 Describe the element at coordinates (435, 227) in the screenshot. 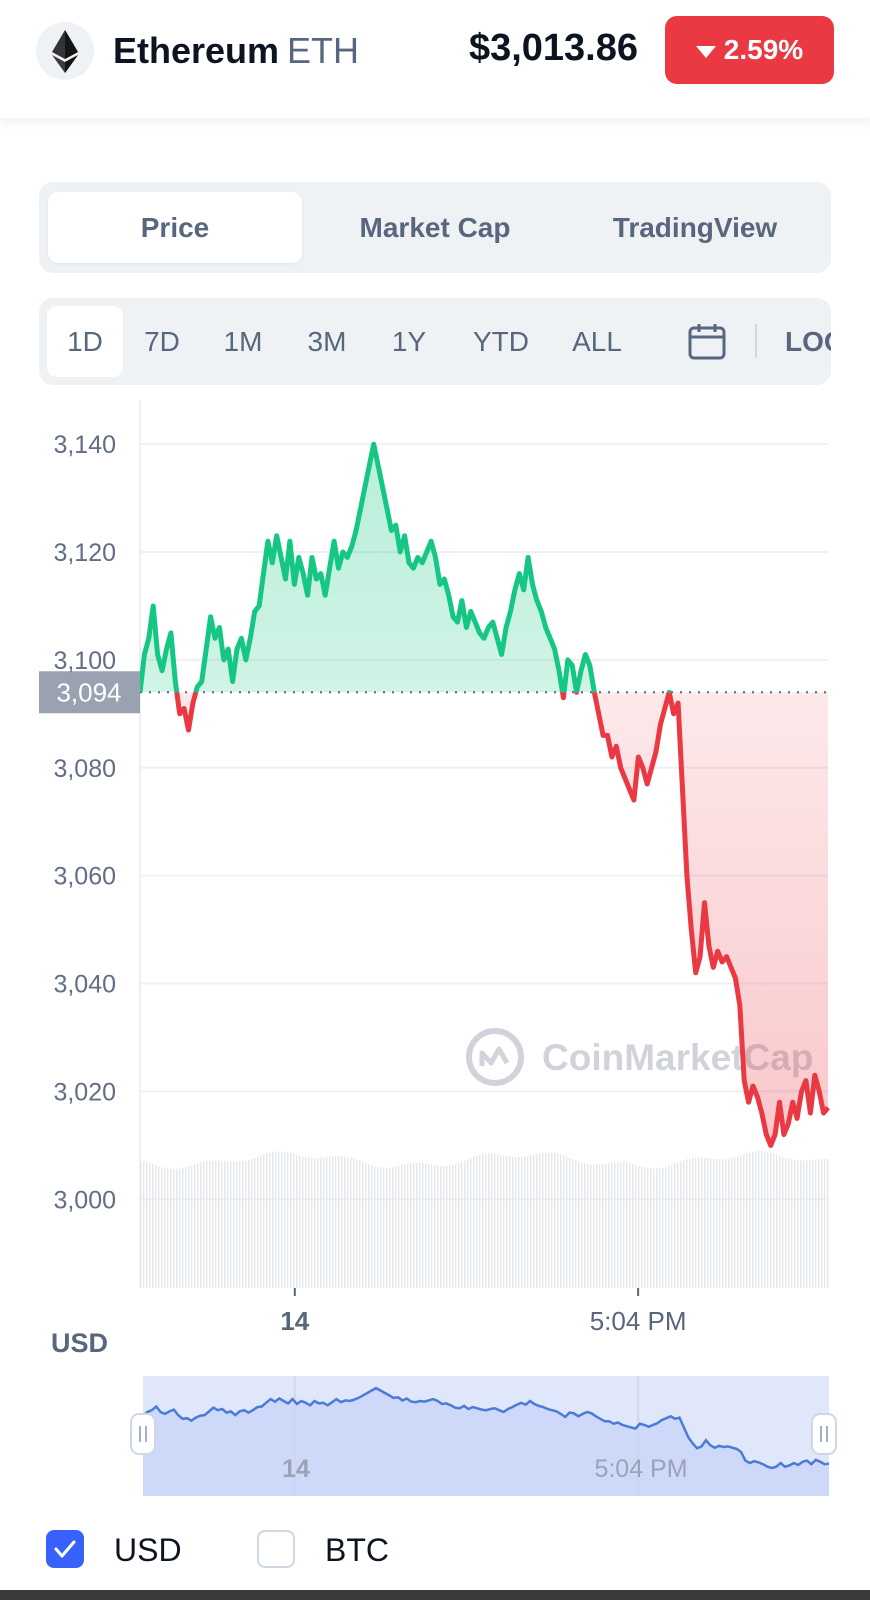

I see `tab-market-cap: Market Cap` at that location.